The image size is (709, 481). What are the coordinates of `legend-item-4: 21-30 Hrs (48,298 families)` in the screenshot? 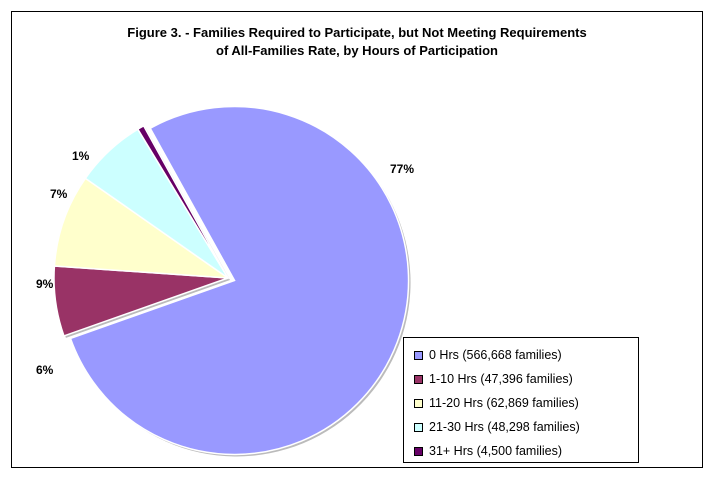 It's located at (526, 427).